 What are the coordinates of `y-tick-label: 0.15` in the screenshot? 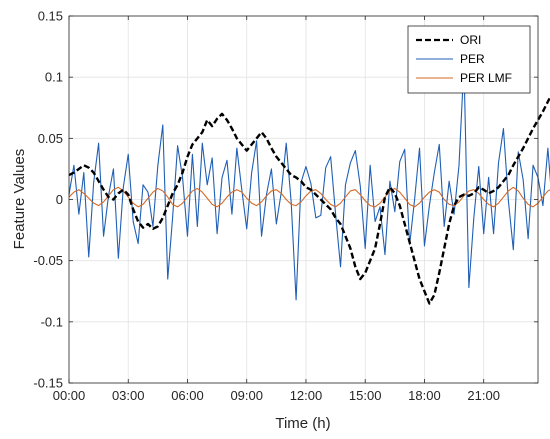 It's located at (50, 16).